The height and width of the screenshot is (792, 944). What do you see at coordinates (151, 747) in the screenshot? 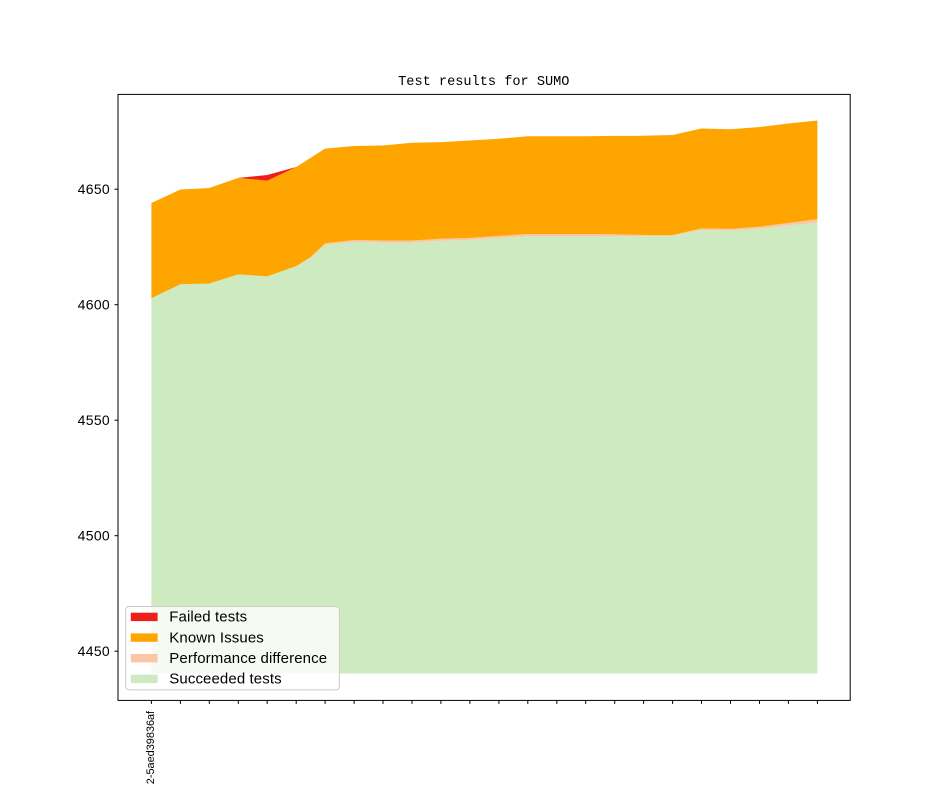
I see `svg-text: 2-5aed39836af` at bounding box center [151, 747].